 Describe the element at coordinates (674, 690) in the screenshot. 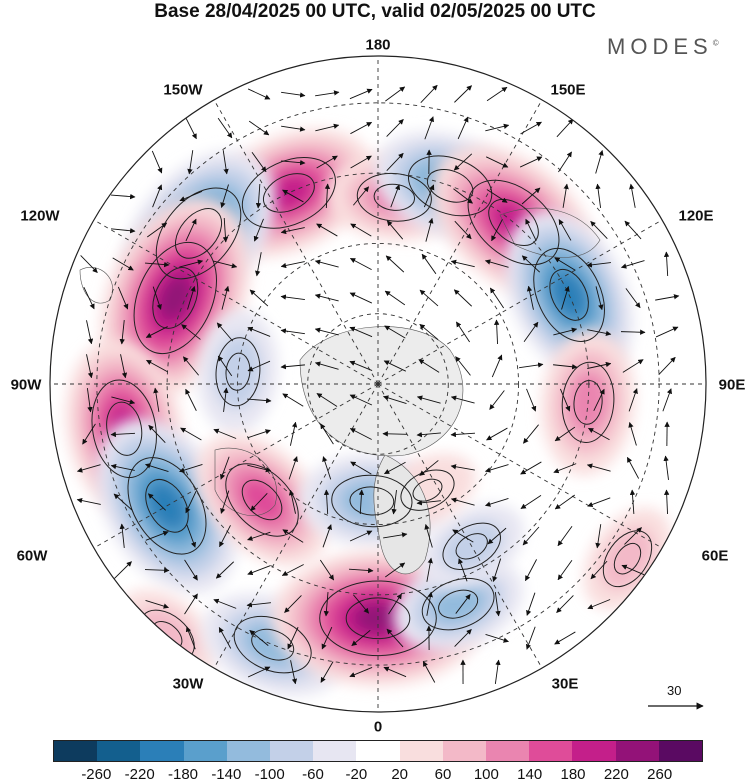

I see `reference-vector-label: 30` at that location.